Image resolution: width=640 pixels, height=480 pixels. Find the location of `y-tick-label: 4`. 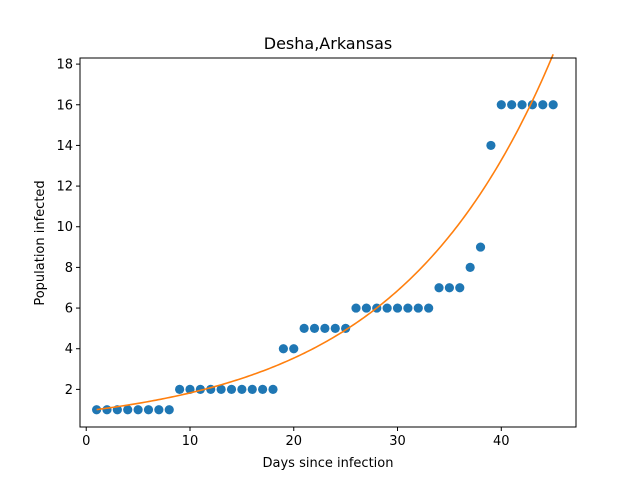

y-tick-label: 4 is located at coordinates (69, 349).